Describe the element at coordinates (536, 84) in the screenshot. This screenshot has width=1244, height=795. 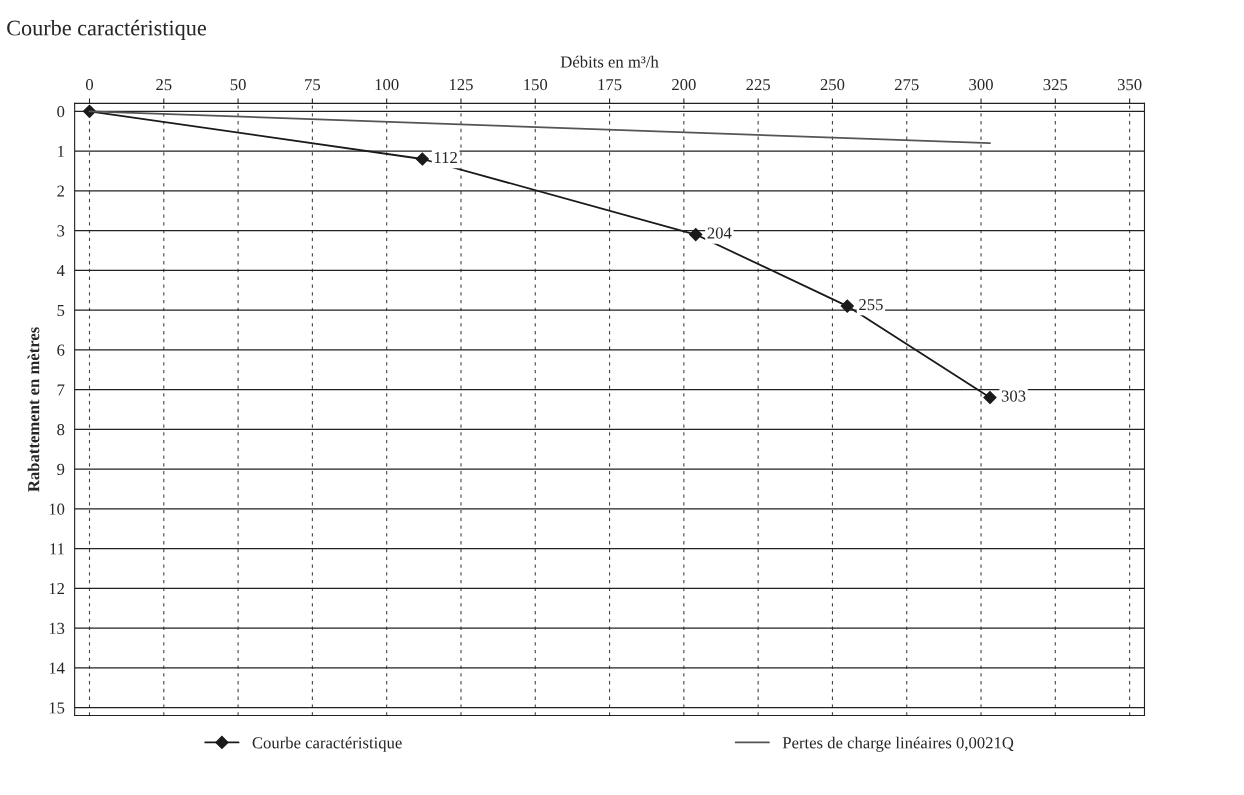
I see `x-tick-label: 150` at that location.